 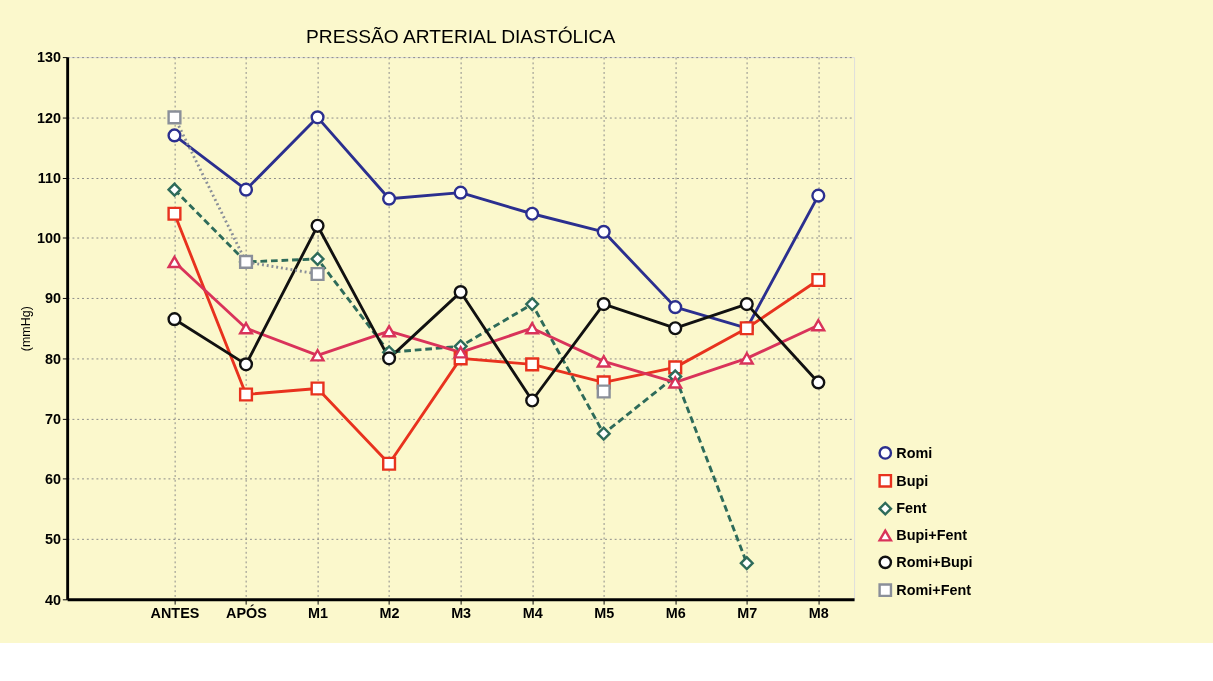 What do you see at coordinates (461, 36) in the screenshot?
I see `chart-title: PRESSÃO ARTERIAL DIASTÓLICA` at bounding box center [461, 36].